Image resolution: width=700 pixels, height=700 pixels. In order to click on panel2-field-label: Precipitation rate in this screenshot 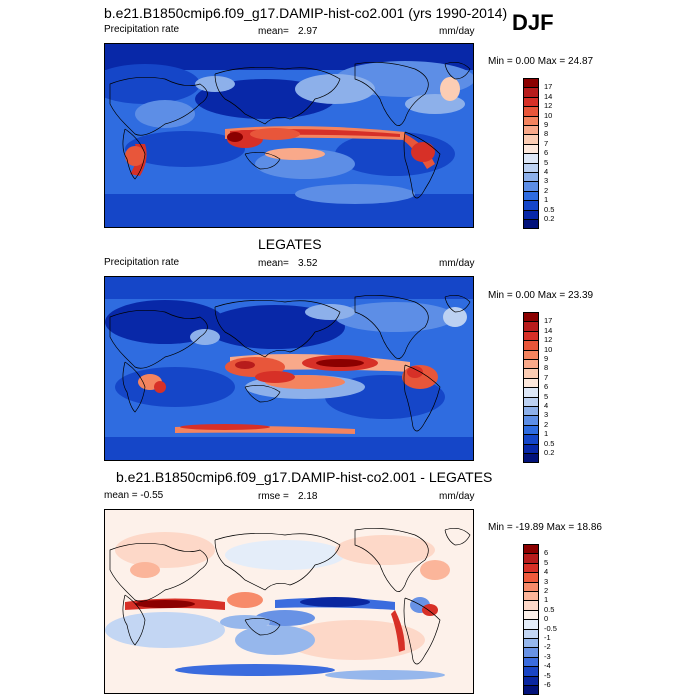, I will do `click(142, 262)`.